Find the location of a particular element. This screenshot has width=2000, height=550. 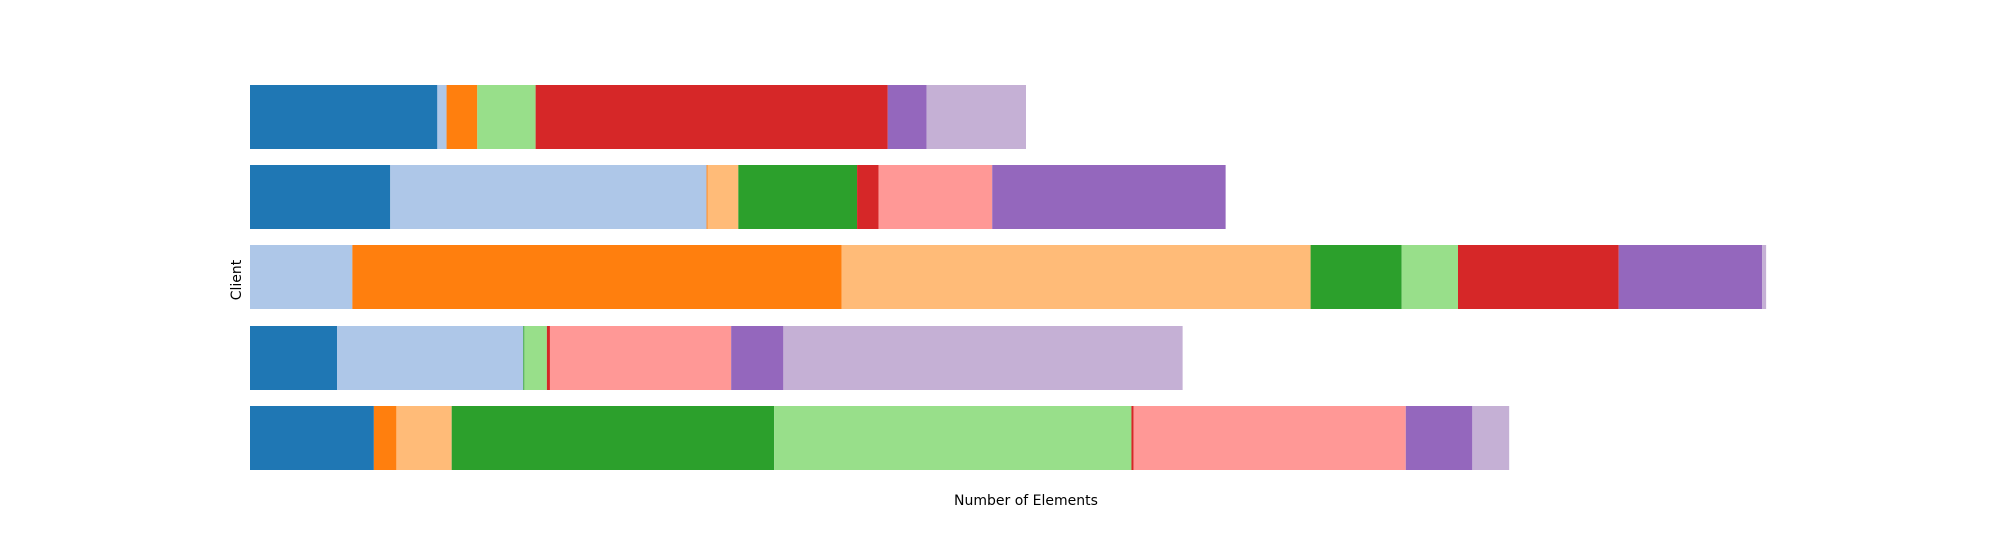

bar-segment-row4-s10 is located at coordinates (983, 358).